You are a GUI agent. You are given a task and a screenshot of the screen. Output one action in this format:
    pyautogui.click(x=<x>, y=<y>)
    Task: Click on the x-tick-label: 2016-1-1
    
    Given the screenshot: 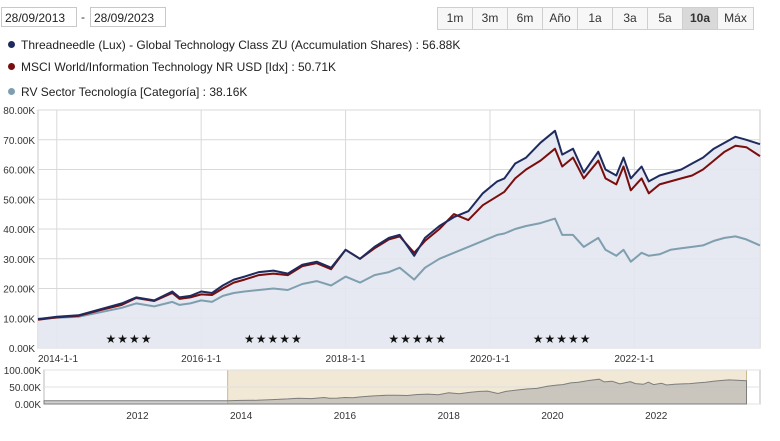 What is the action you would take?
    pyautogui.click(x=201, y=359)
    